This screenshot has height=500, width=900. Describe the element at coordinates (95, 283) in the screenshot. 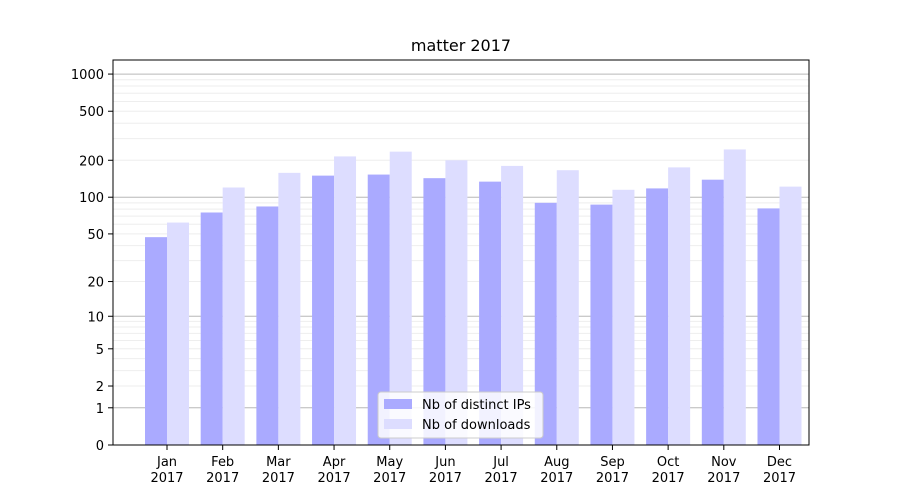

I see `y-tick-label: 20` at that location.